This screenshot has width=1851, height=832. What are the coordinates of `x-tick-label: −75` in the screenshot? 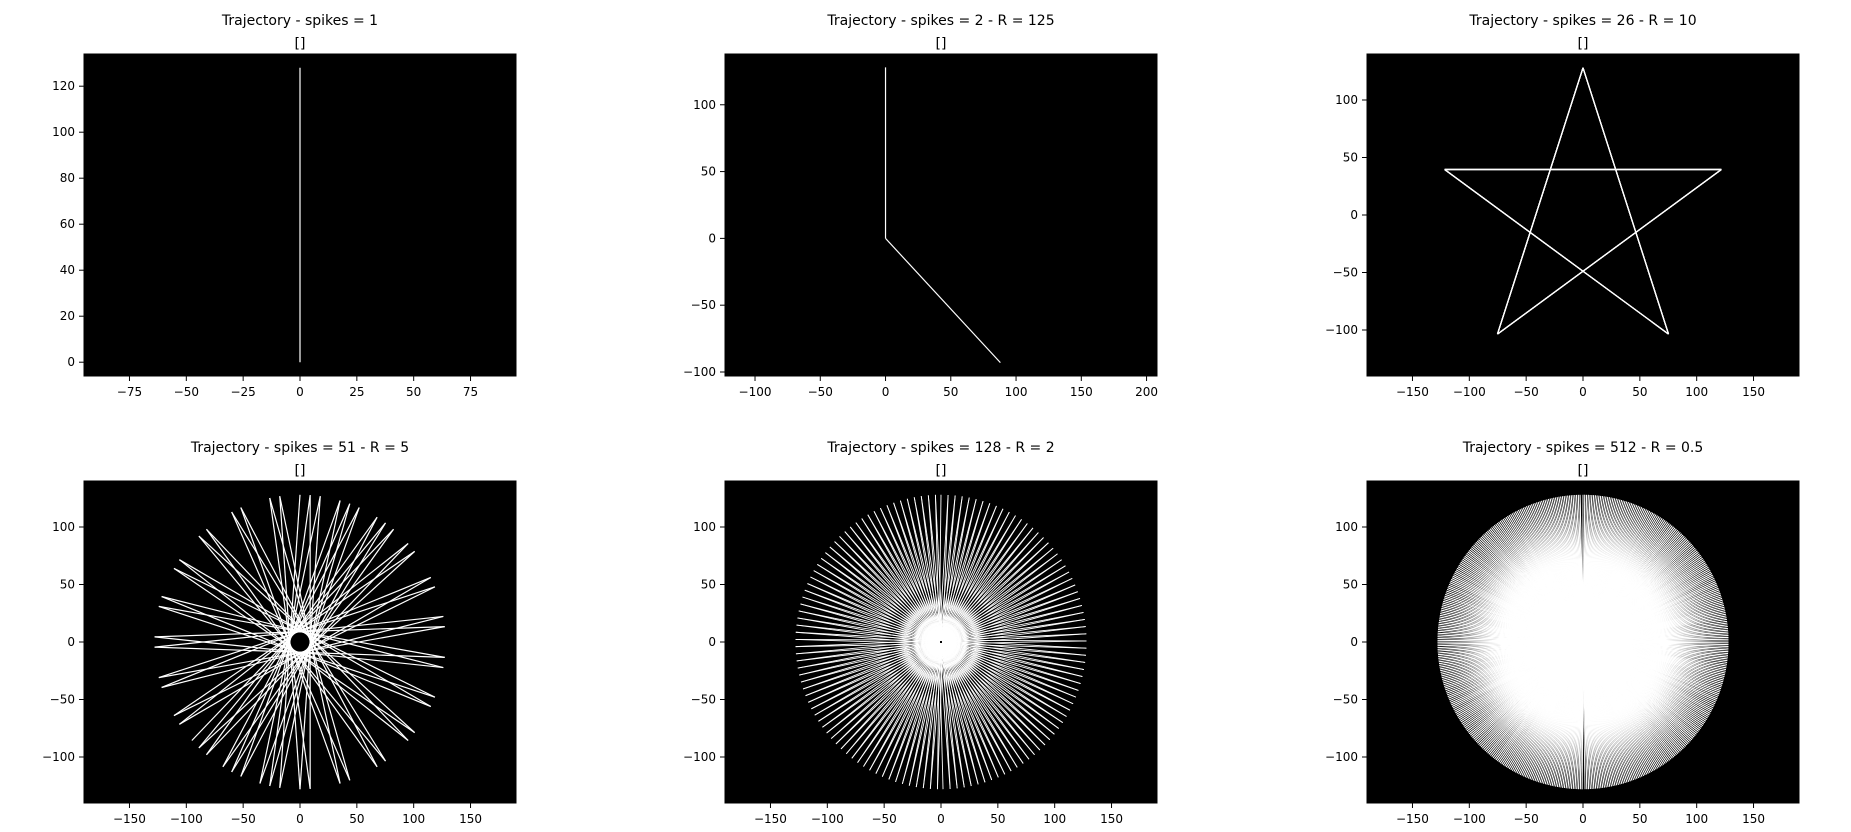 It's located at (129, 392).